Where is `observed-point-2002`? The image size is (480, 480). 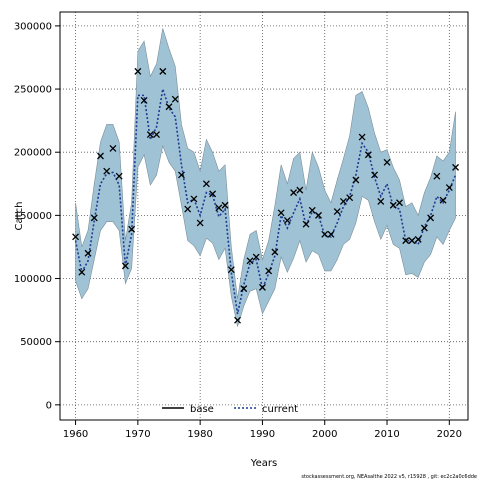 observed-point-2002 is located at coordinates (337, 212).